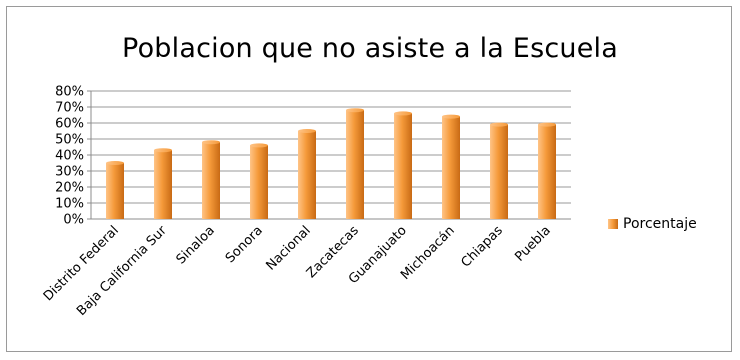 This screenshot has height=360, width=740. I want to click on x-tick-label: Nacional, so click(288, 248).